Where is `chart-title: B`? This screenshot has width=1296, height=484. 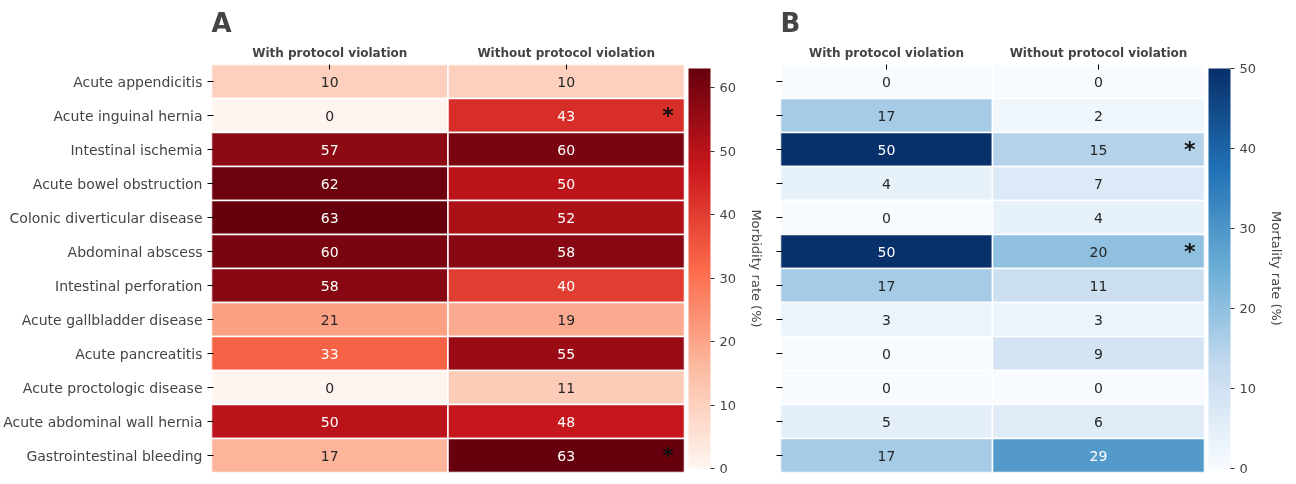
chart-title: B is located at coordinates (790, 22).